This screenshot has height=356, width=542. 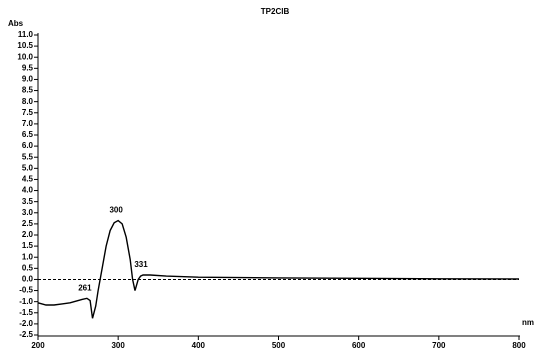 What do you see at coordinates (85, 287) in the screenshot?
I see `peak-label: 261` at bounding box center [85, 287].